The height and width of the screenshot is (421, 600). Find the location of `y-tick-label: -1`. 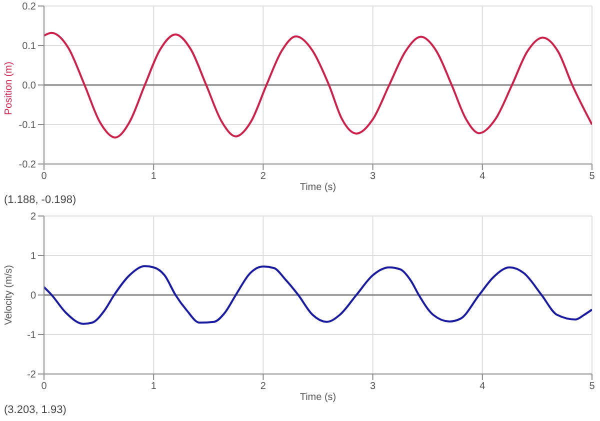

y-tick-label: -1 is located at coordinates (31, 336).